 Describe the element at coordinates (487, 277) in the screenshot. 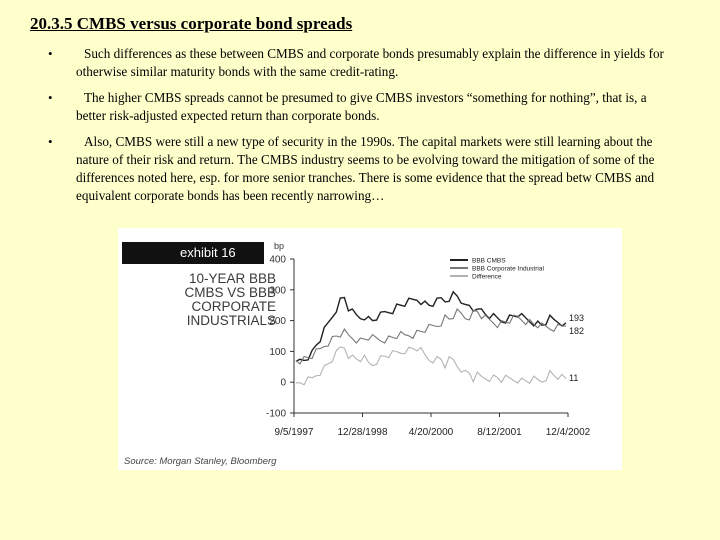

I see `legend-label: Difference` at that location.